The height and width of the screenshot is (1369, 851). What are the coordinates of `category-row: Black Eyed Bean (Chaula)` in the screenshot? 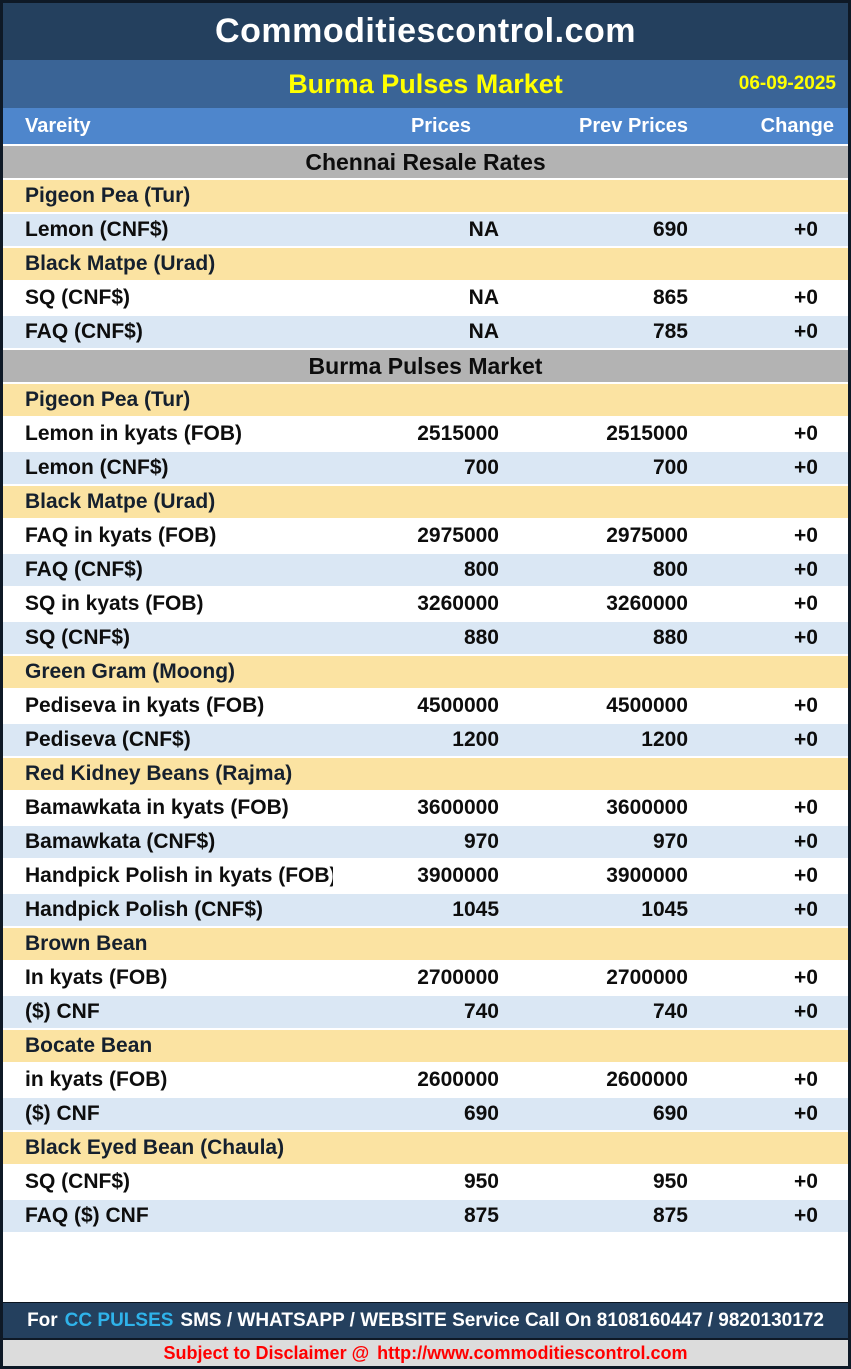 It's located at (425, 1149).